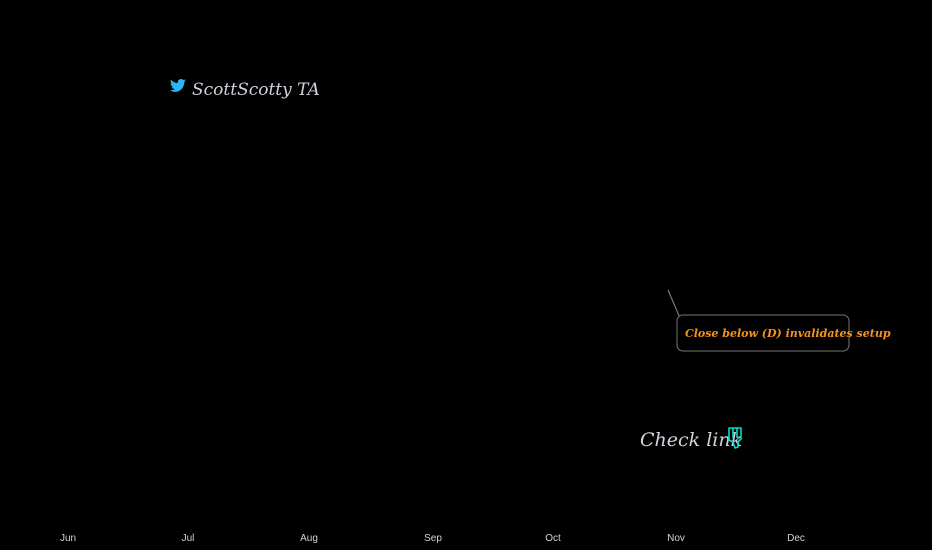 This screenshot has width=932, height=550. I want to click on annotation-text: Close below (D) invalidates setup, so click(788, 333).